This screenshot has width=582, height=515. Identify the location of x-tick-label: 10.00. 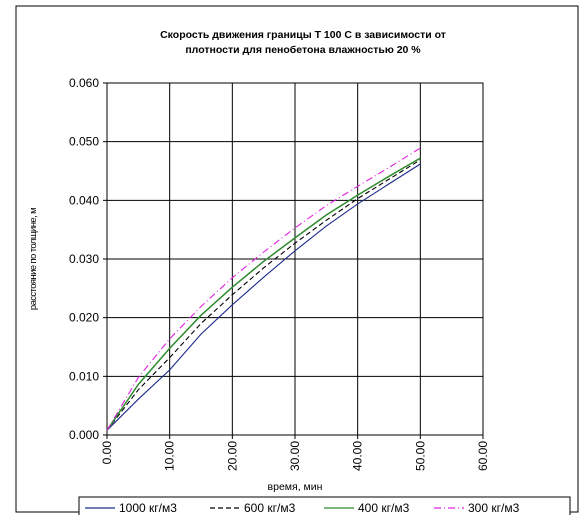
(170, 456).